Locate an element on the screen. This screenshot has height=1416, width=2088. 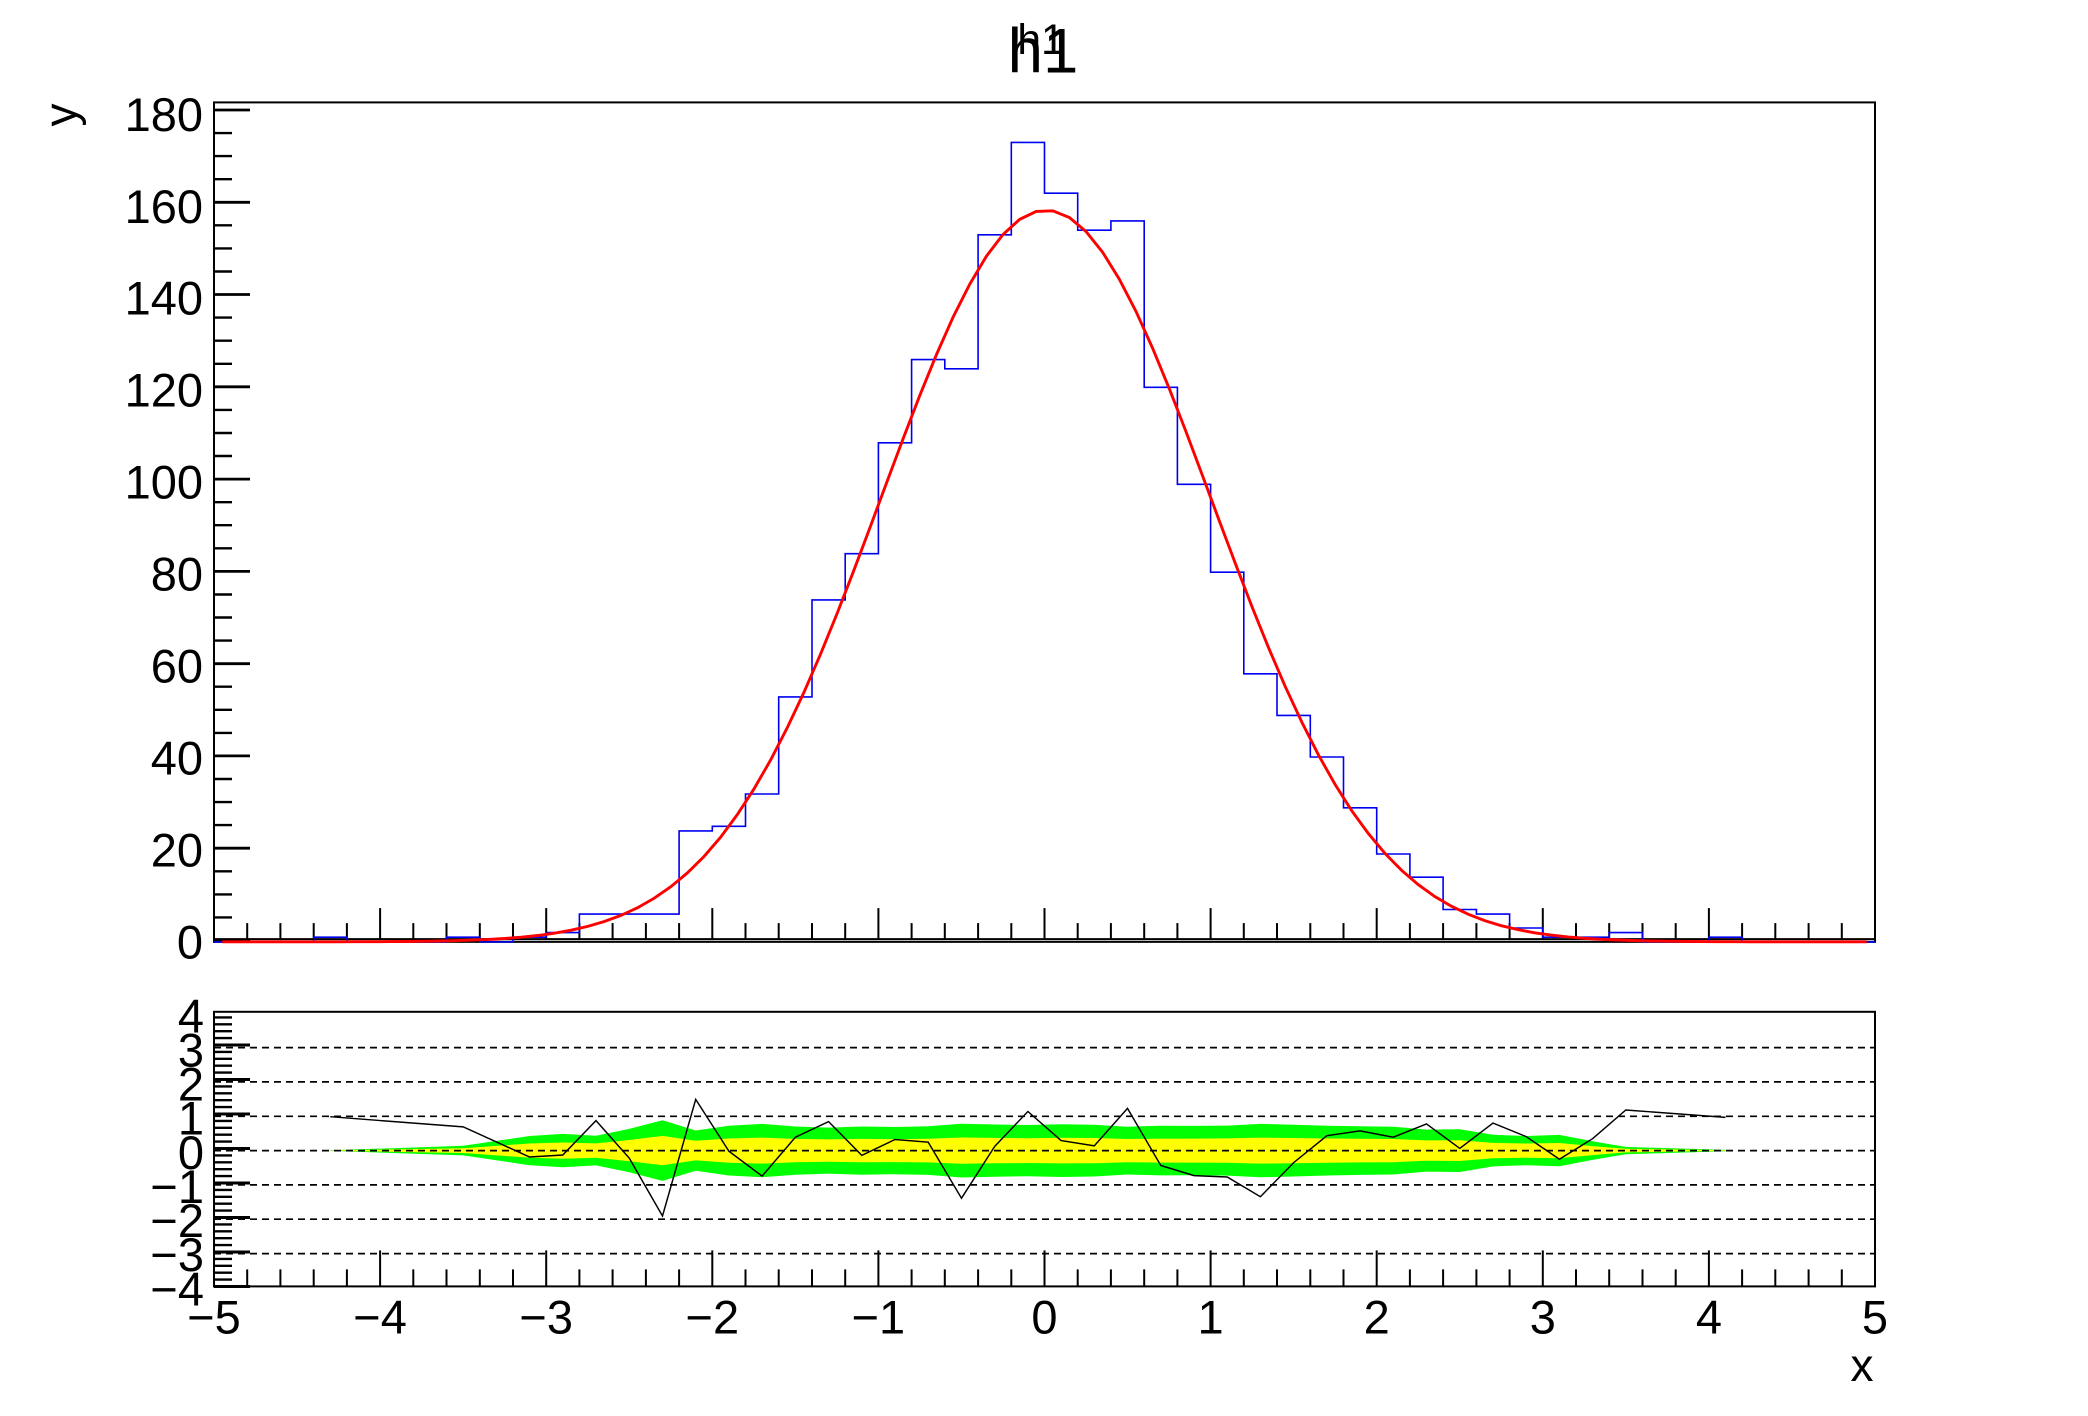
svg-text: 80 is located at coordinates (177, 574).